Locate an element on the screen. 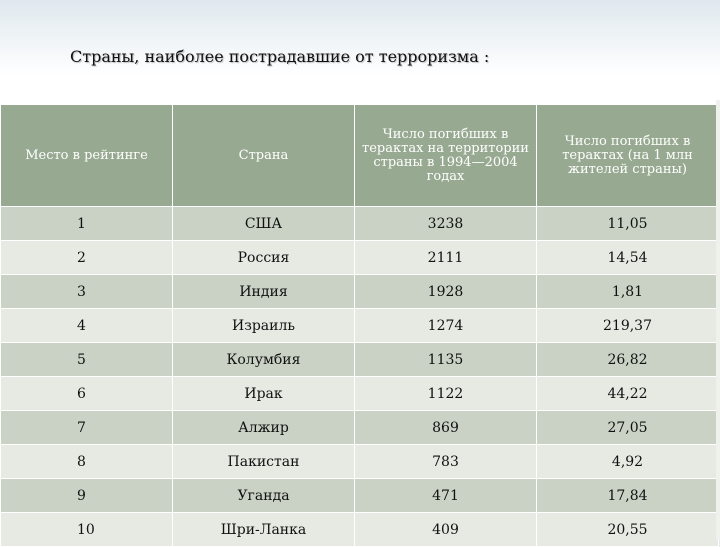 This screenshot has height=547, width=720. deaths-per-million-cell: 26,82 is located at coordinates (627, 359).